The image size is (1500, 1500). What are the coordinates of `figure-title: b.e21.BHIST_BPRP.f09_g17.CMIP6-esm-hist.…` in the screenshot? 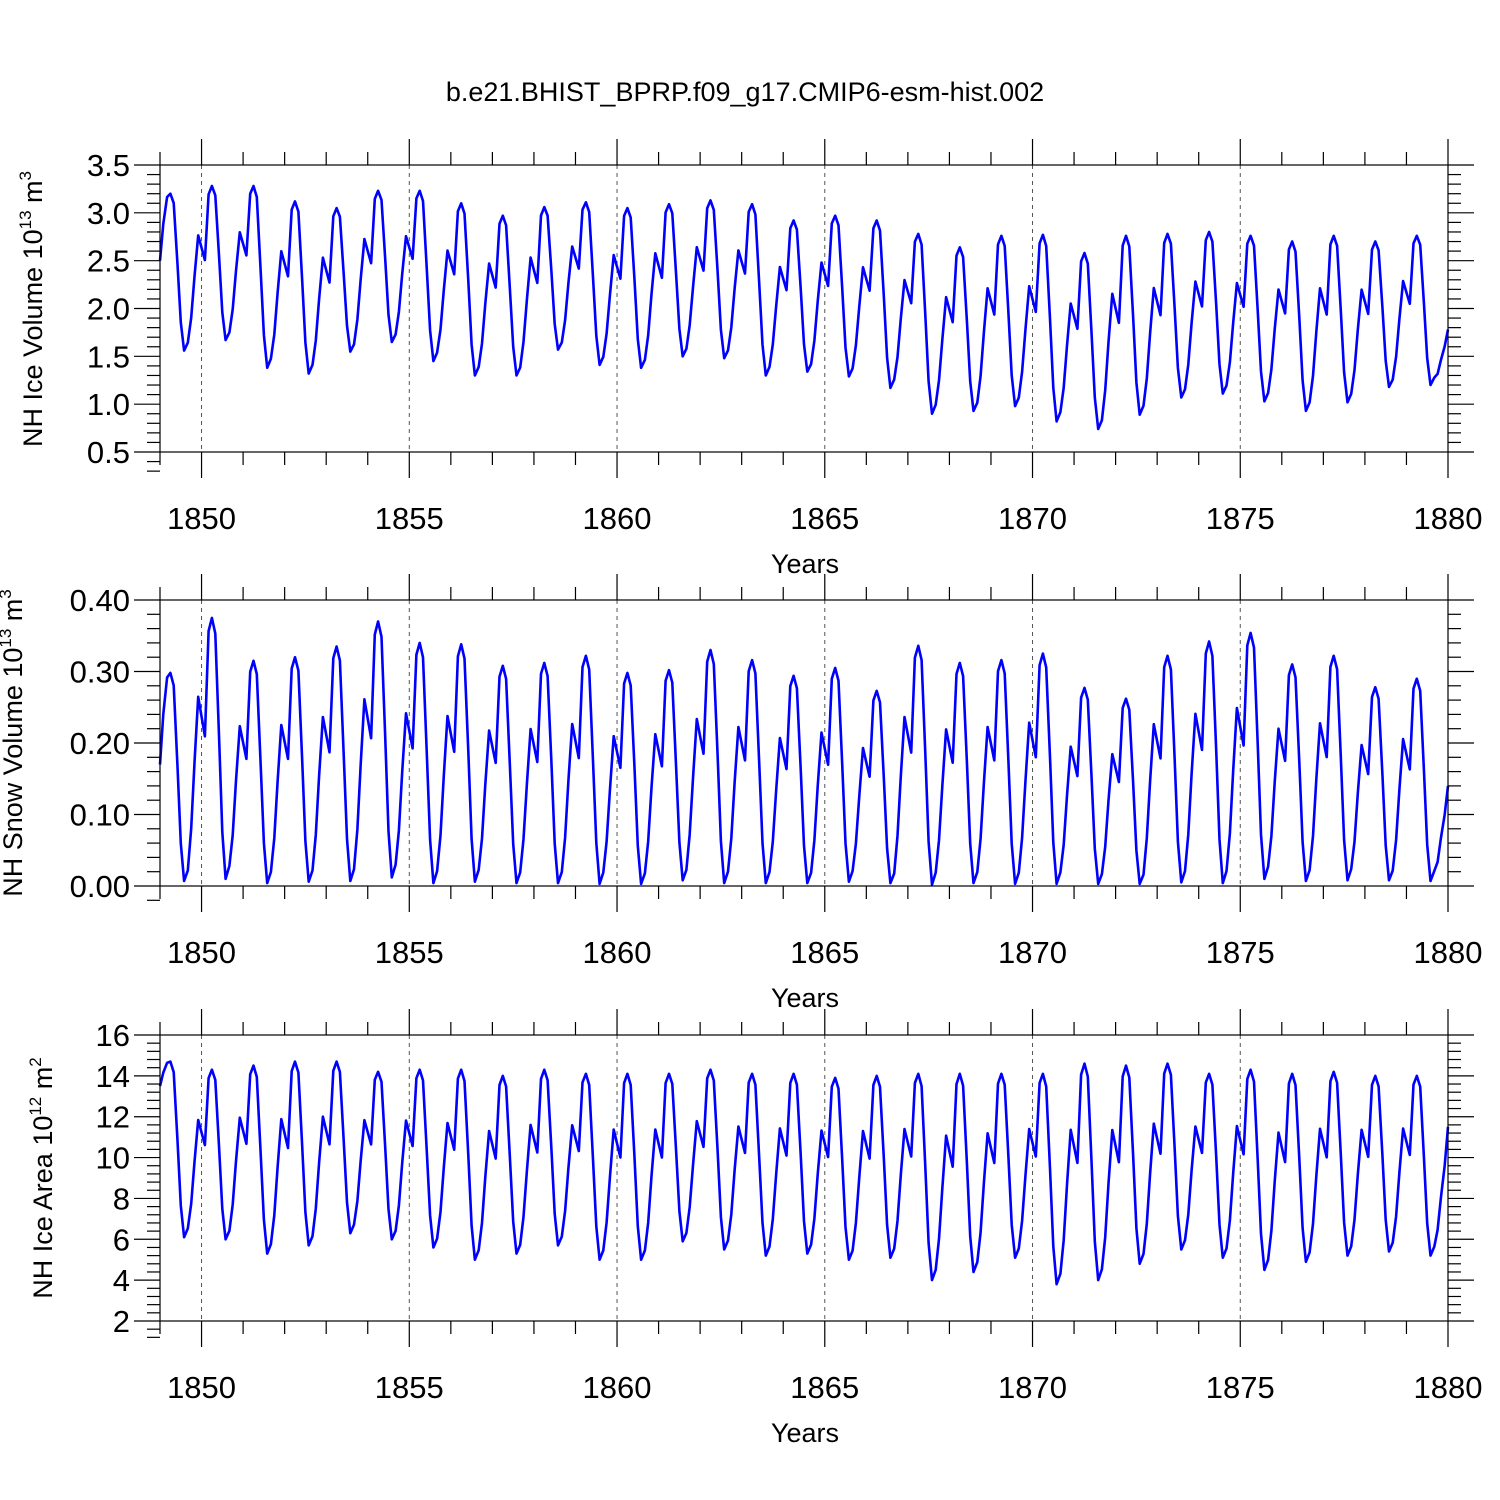 It's located at (745, 92).